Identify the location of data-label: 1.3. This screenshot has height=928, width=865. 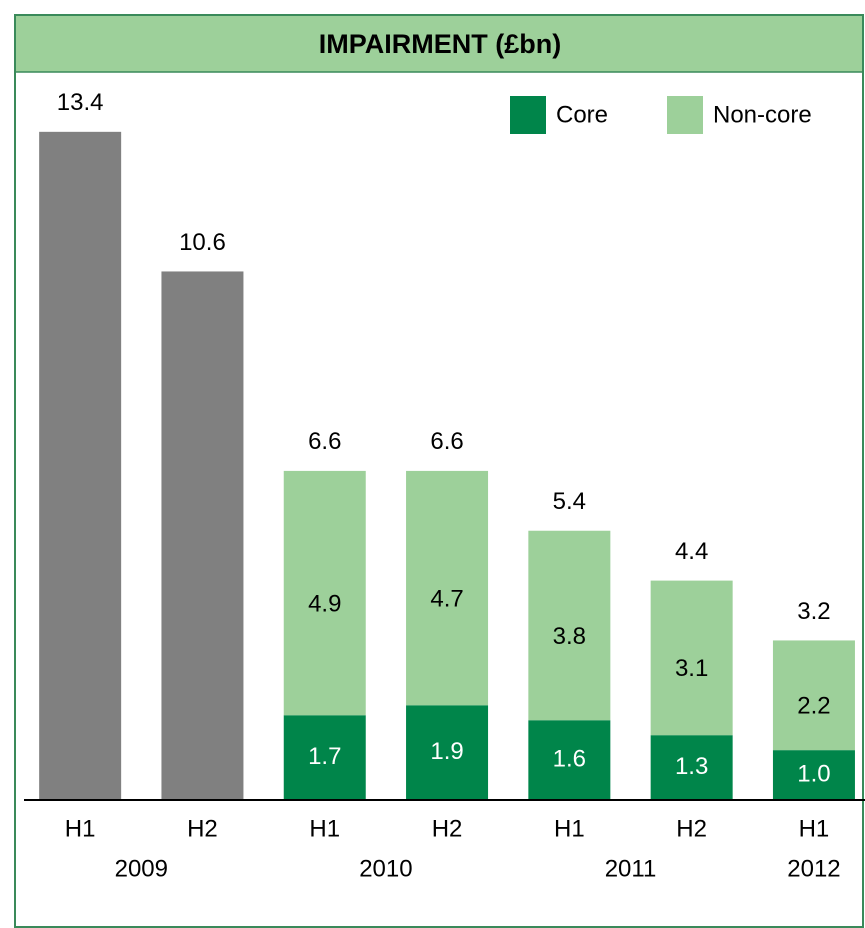
(691, 766).